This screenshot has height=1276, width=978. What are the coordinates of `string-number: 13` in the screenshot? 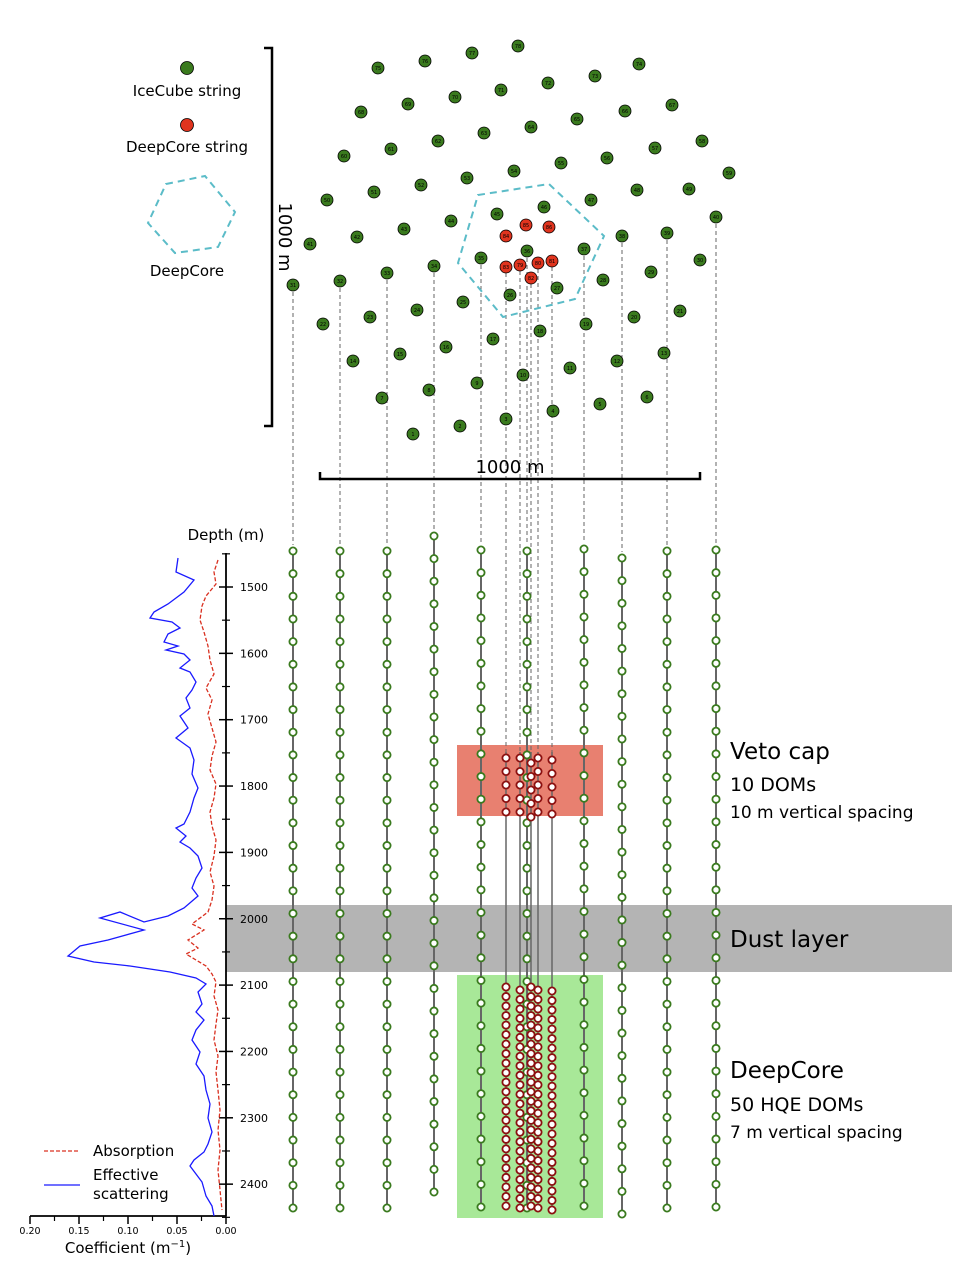 It's located at (664, 354).